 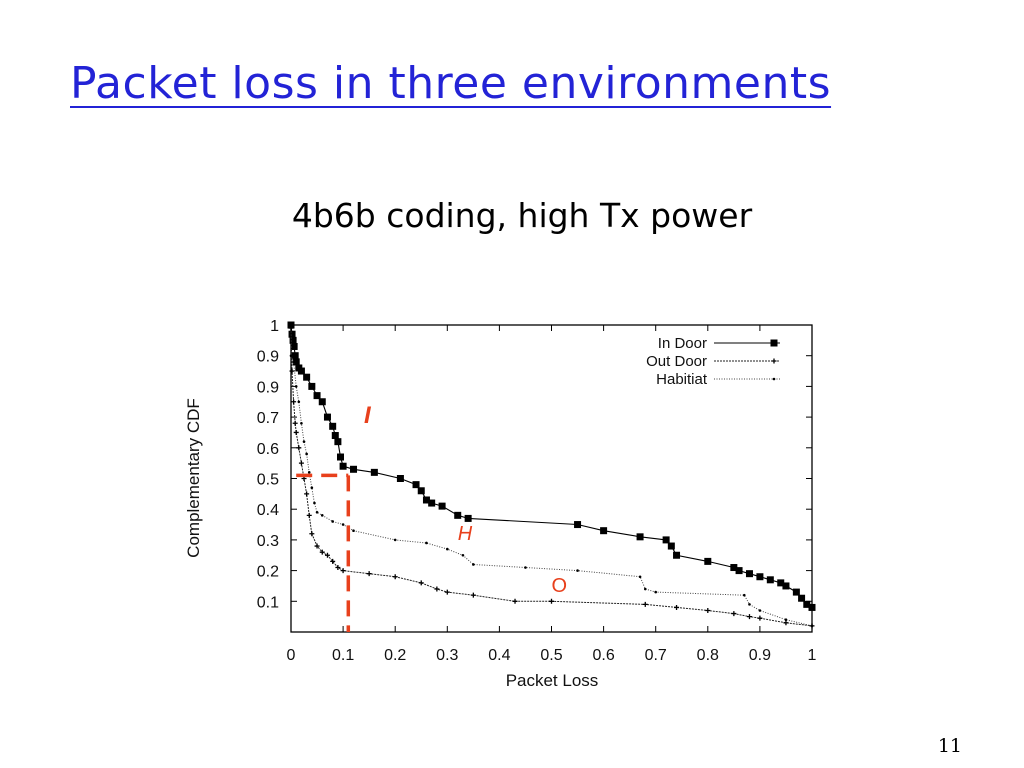 I want to click on page-number: 11, so click(x=949, y=746).